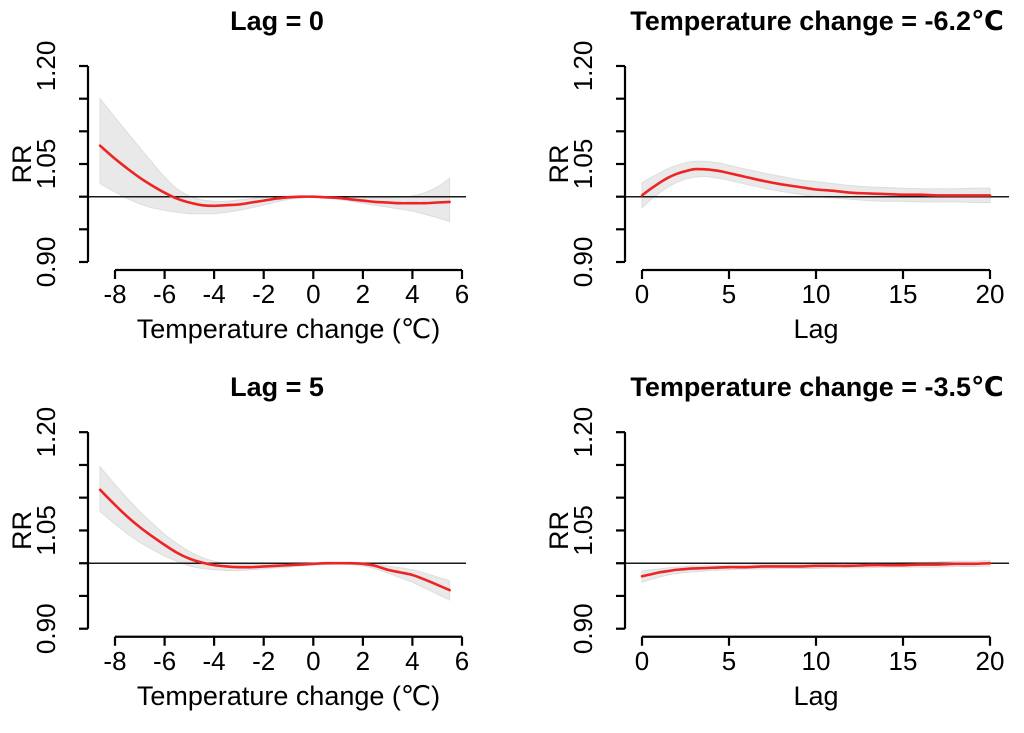 This screenshot has height=733, width=1024. What do you see at coordinates (277, 21) in the screenshot?
I see `panel-title: Lag = 0` at bounding box center [277, 21].